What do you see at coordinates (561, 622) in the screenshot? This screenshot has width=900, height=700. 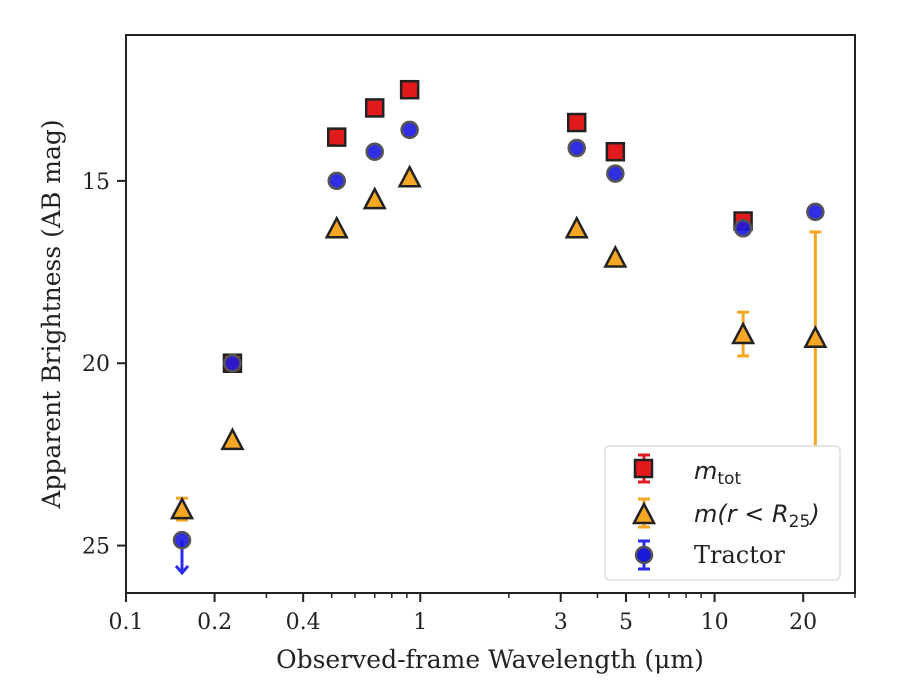 I see `x-tick-label-4: 3` at bounding box center [561, 622].